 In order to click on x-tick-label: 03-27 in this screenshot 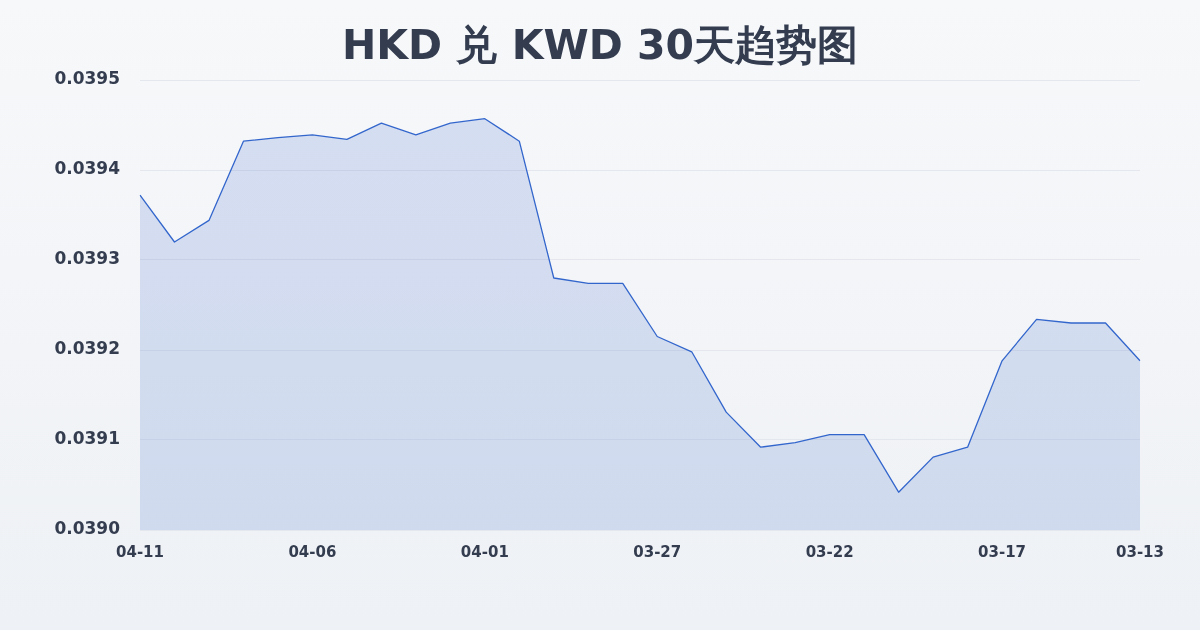, I will do `click(657, 551)`.